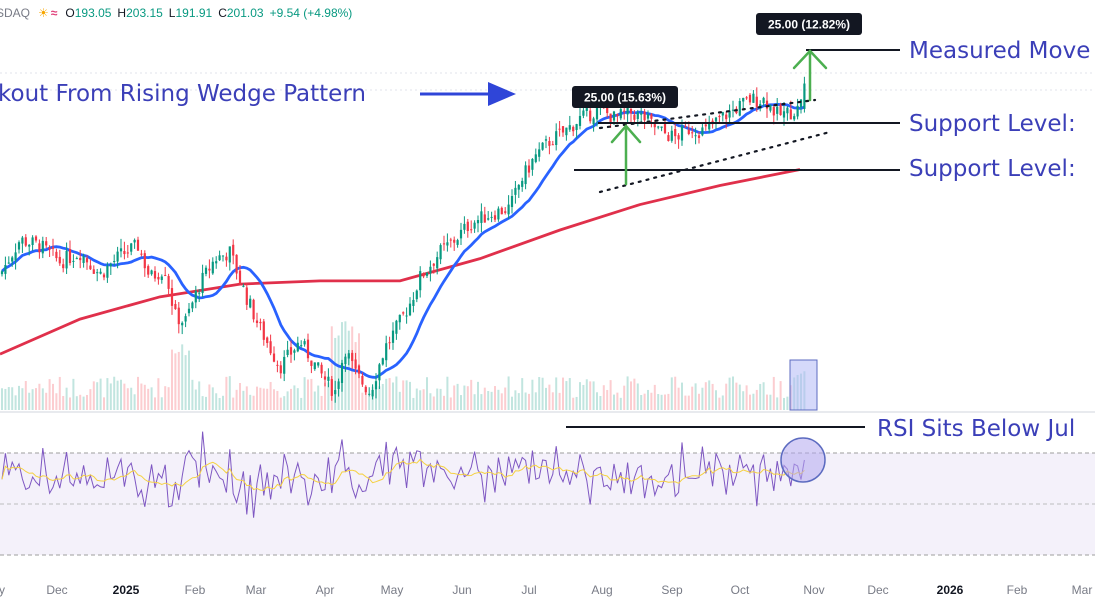 The image size is (1095, 600). What do you see at coordinates (999, 51) in the screenshot?
I see `measured-move-annotation: Measured Move` at bounding box center [999, 51].